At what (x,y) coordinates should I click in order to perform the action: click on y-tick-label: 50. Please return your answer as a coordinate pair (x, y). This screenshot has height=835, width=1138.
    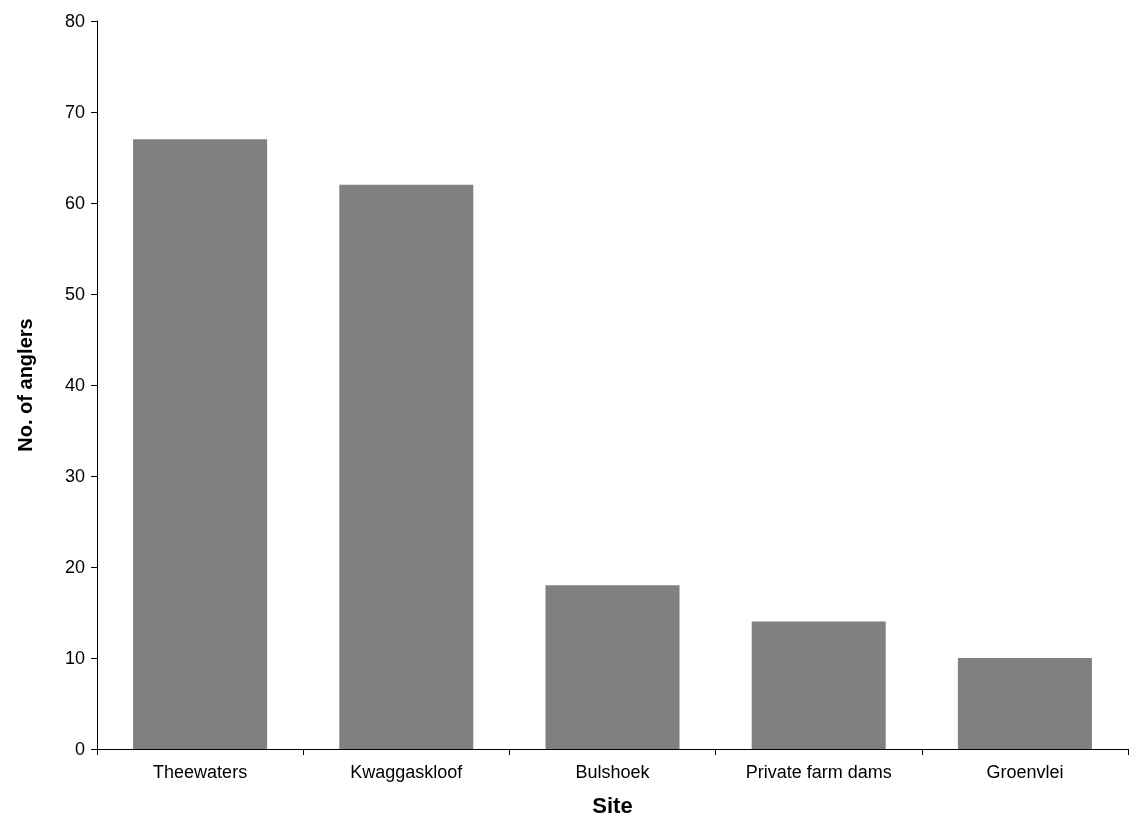
    Looking at the image, I should click on (74, 294).